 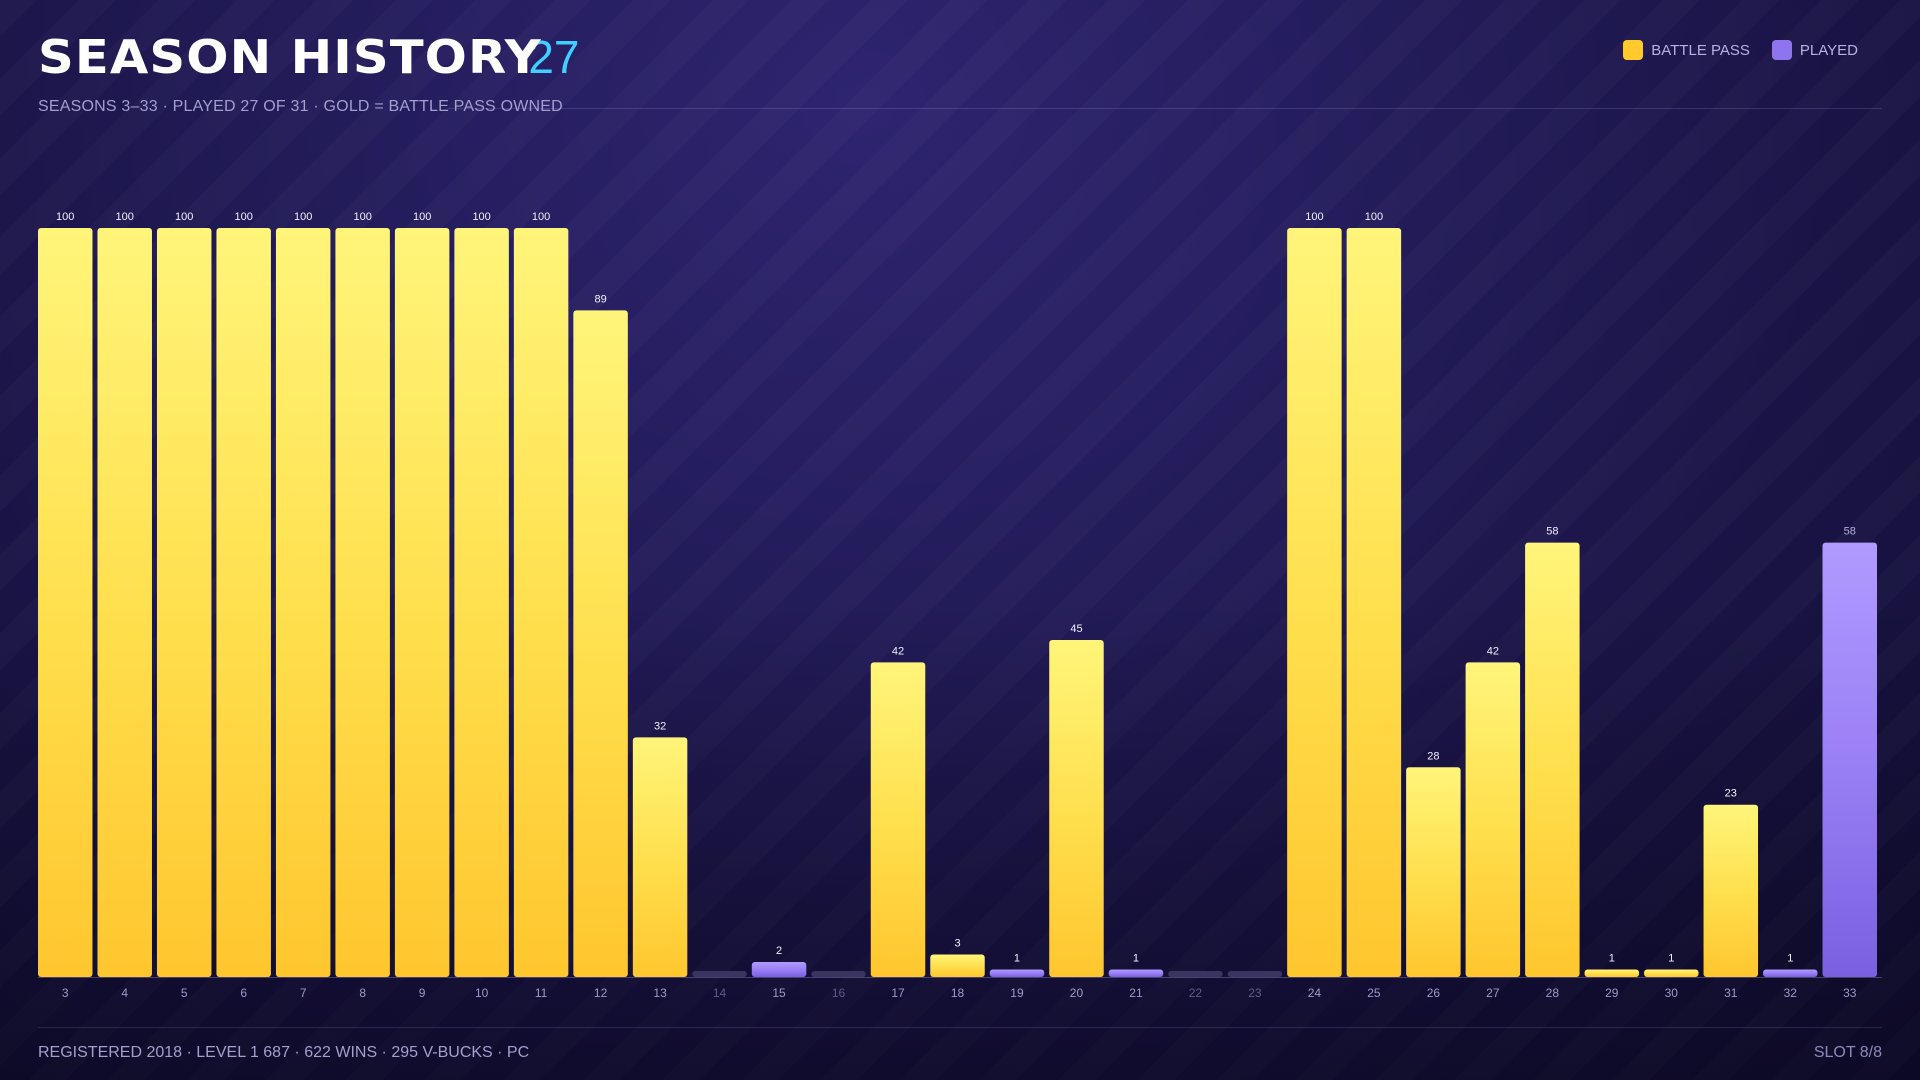 What do you see at coordinates (779, 993) in the screenshot?
I see `tick-label-season-15: 15` at bounding box center [779, 993].